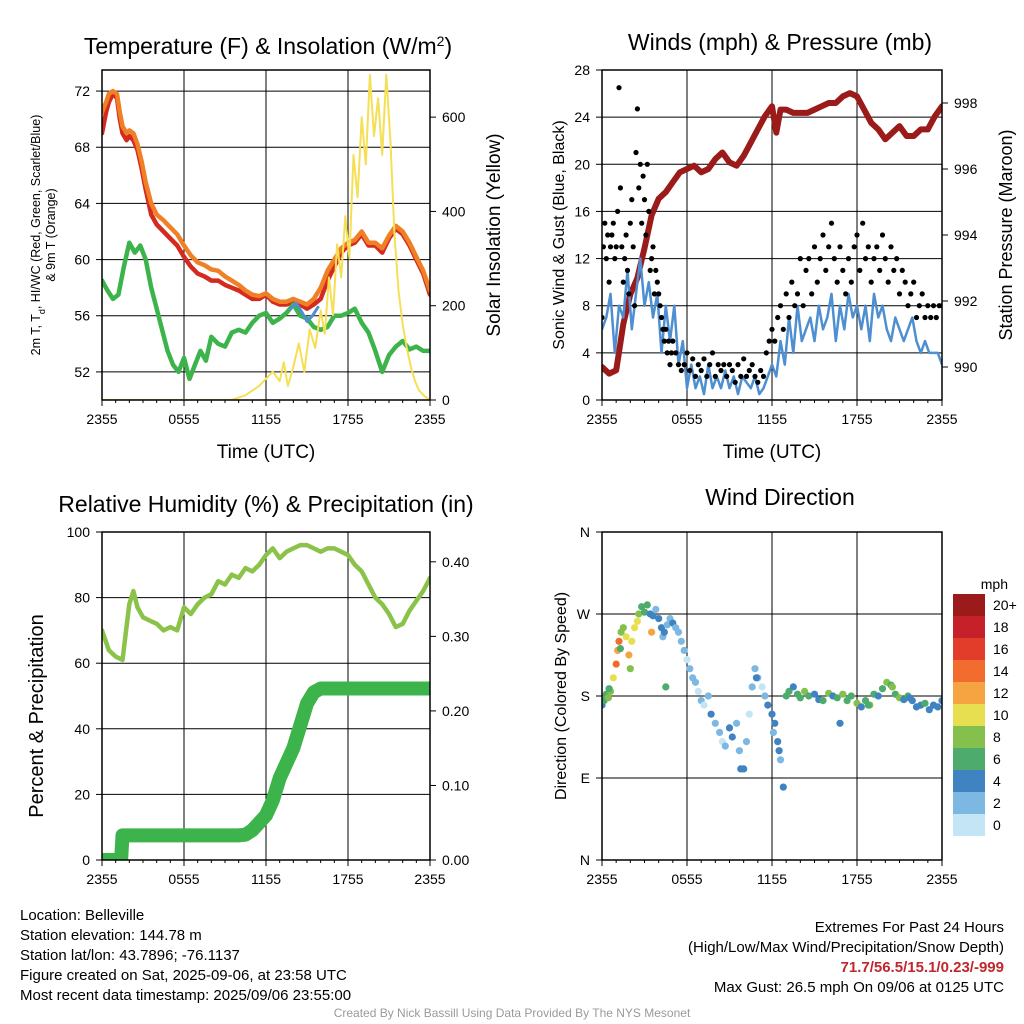 The width and height of the screenshot is (1024, 1024). Describe the element at coordinates (82, 147) in the screenshot. I see `y-tick-label: 68` at that location.